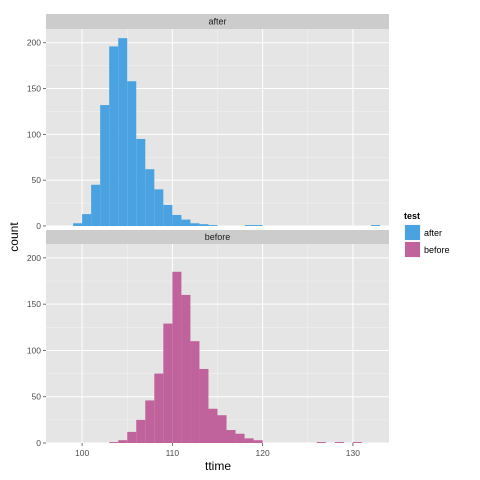 The width and height of the screenshot is (480, 480). Describe the element at coordinates (218, 466) in the screenshot. I see `x-axis-title: ttime` at that location.